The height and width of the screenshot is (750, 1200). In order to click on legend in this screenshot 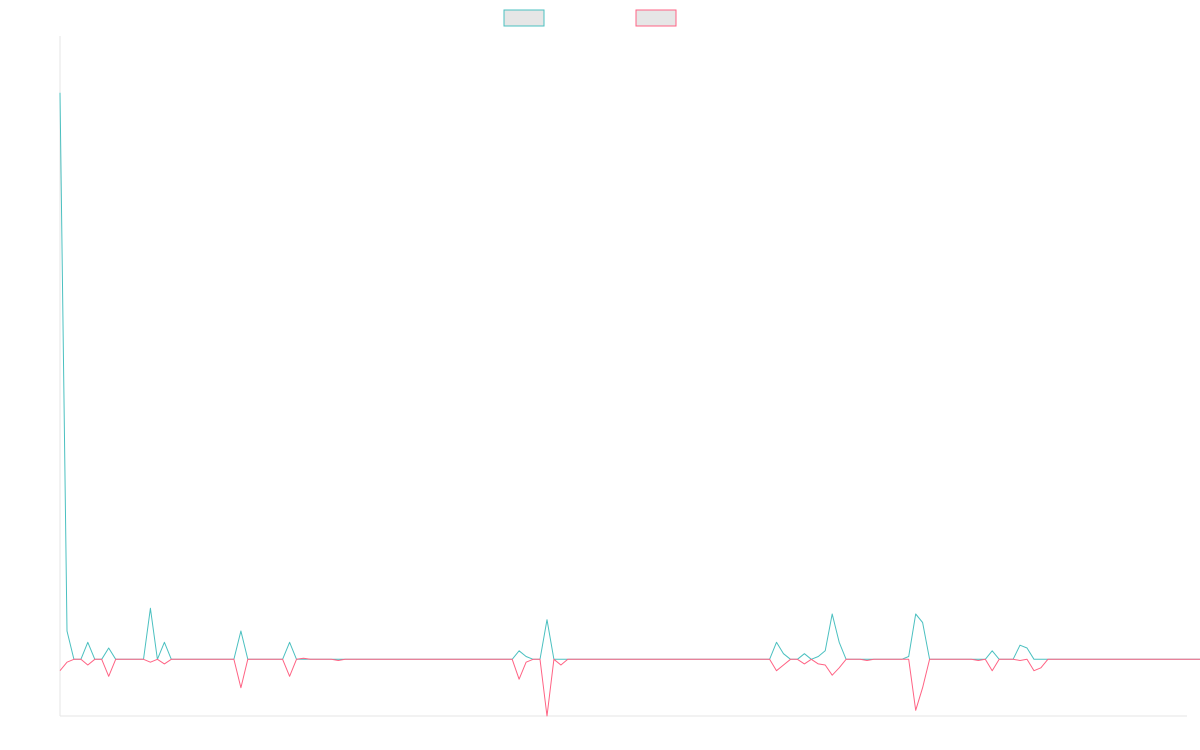, I will do `click(590, 18)`.